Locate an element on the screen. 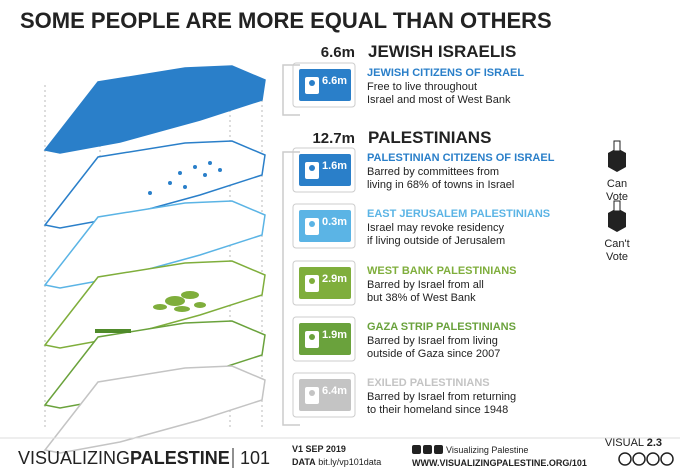  row-heading: GAZA STRIP PALESTINIANS is located at coordinates (441, 327).